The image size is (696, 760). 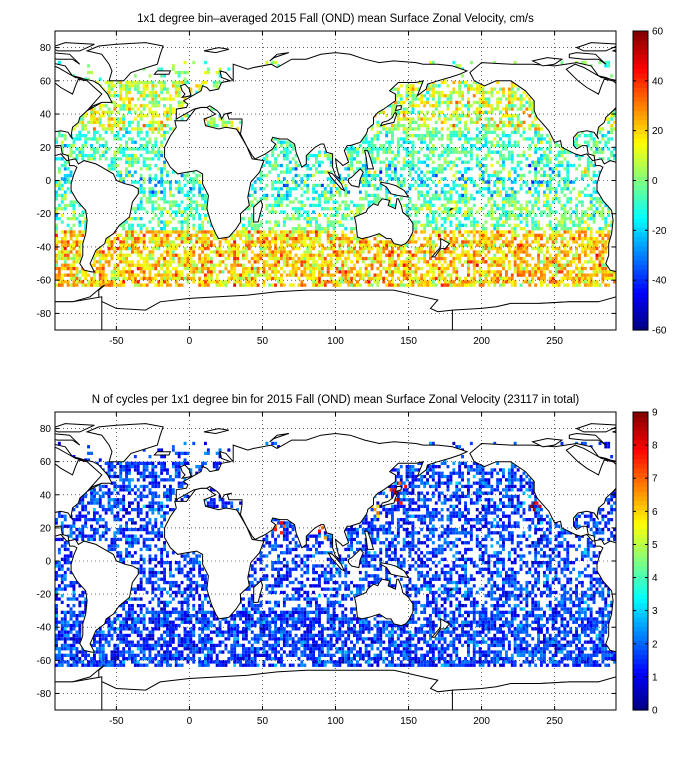 I want to click on colorbar: 60 40 20 0 -20 -40 -60, so click(x=649, y=182).